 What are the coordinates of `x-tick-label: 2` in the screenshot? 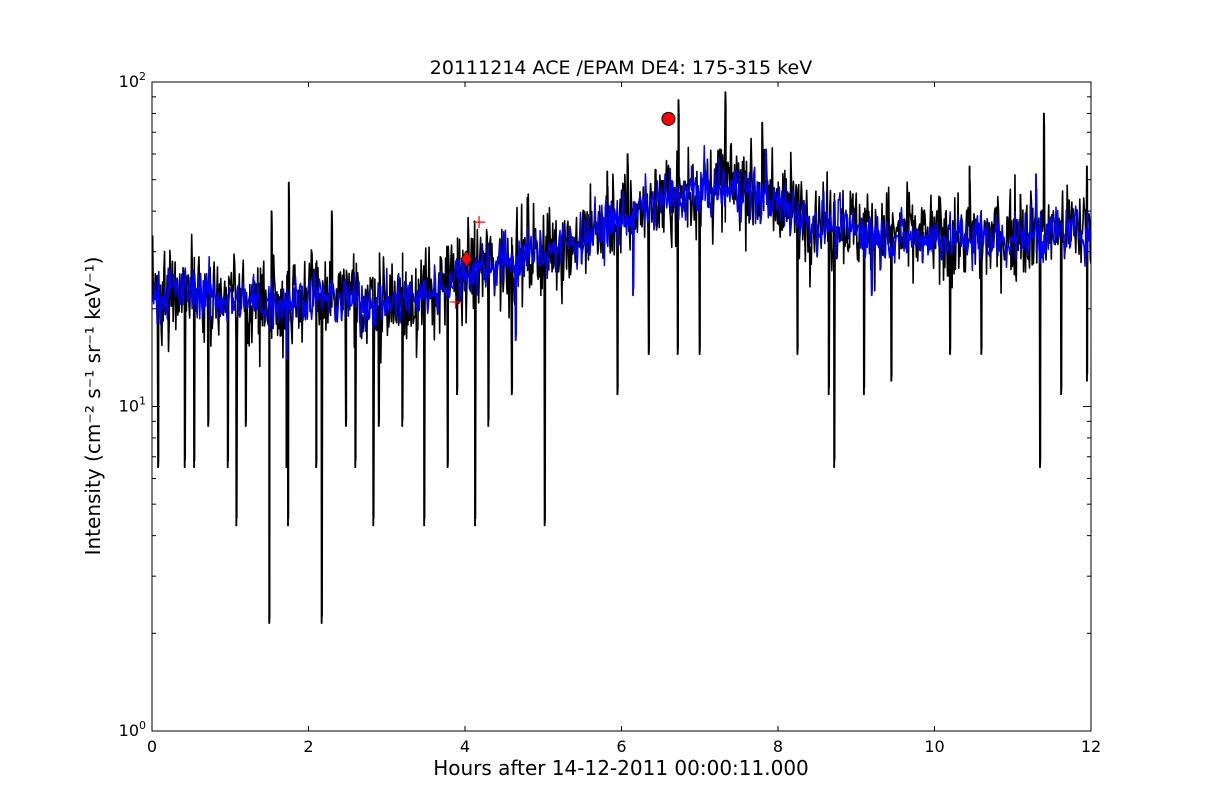 It's located at (308, 746).